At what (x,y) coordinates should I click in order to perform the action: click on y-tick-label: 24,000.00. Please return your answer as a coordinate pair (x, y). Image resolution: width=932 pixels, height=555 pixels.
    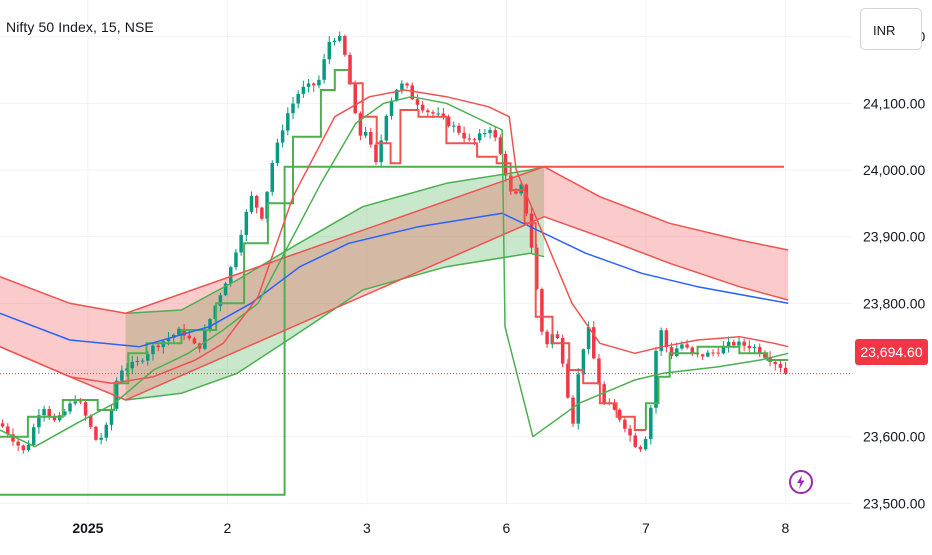
    Looking at the image, I should click on (894, 170).